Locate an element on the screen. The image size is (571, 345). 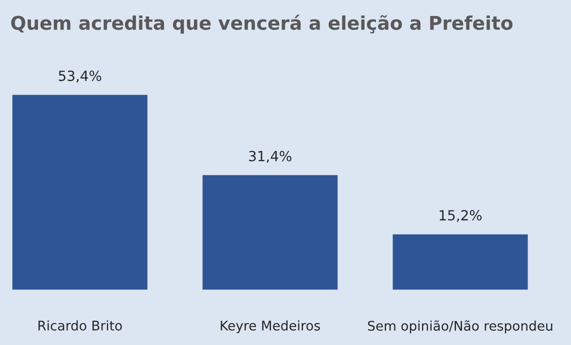
x-tick-label: Keyre Medeiros is located at coordinates (270, 327).